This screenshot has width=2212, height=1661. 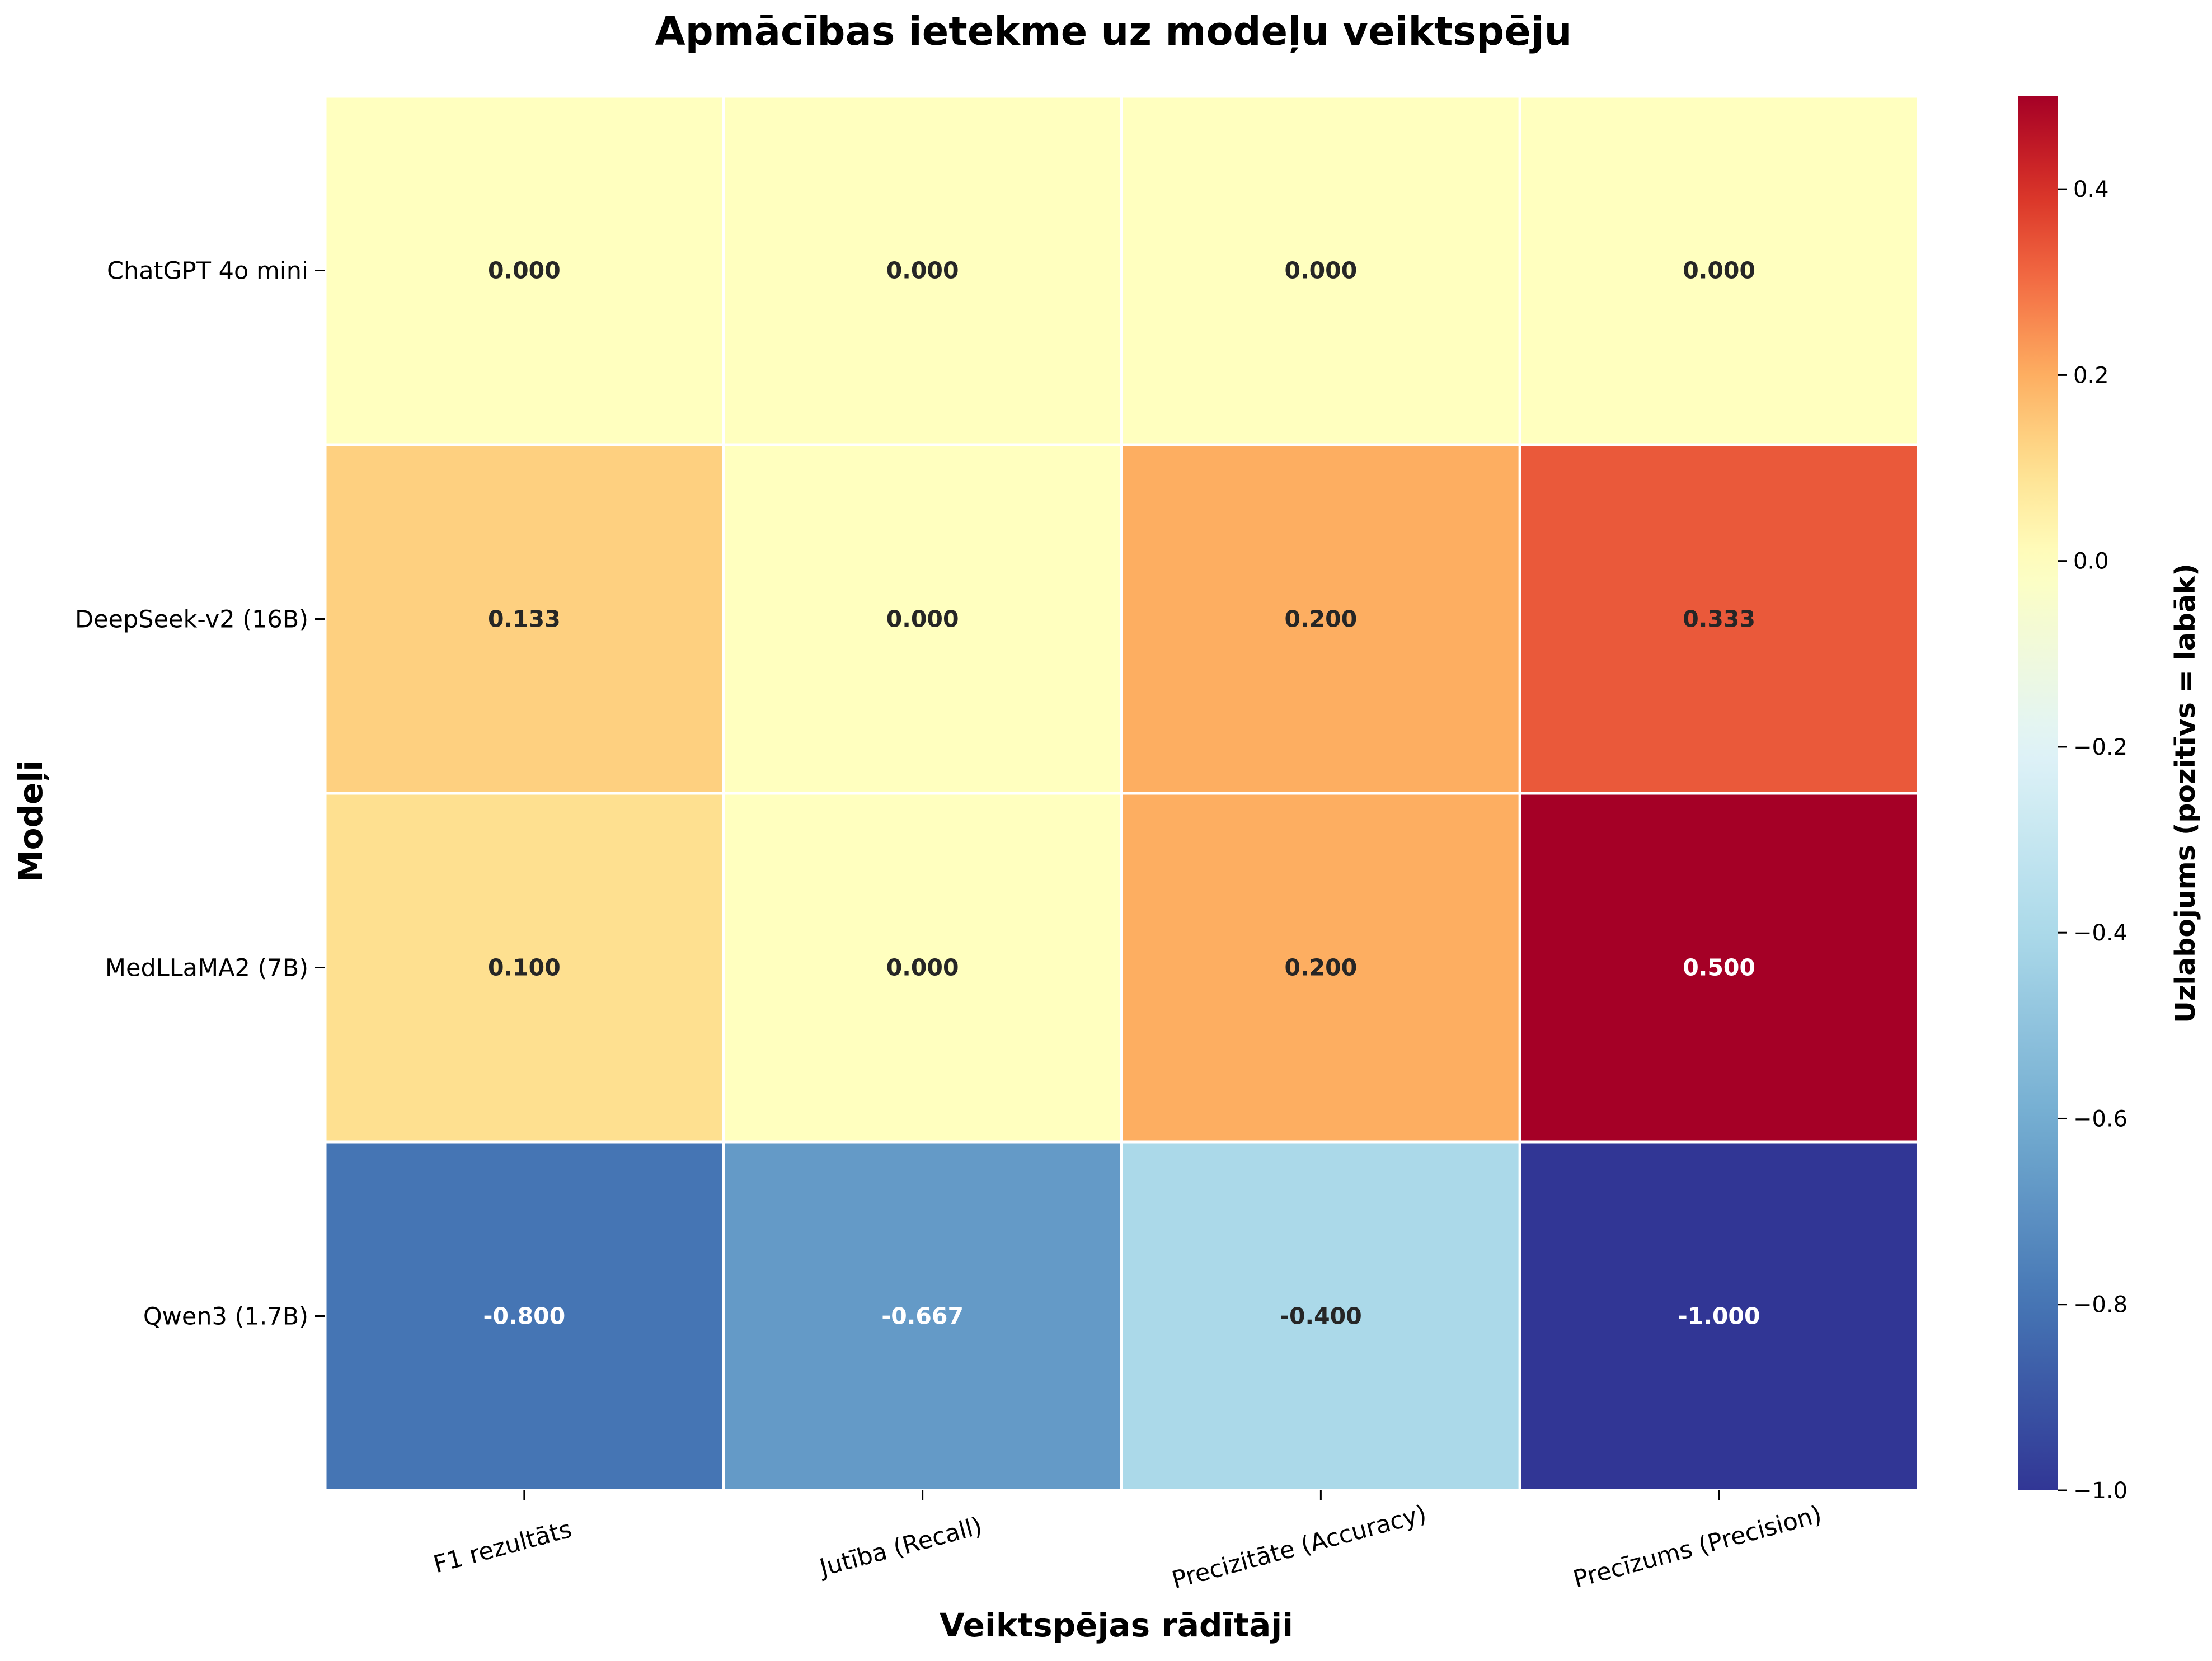 I want to click on x-axis-label: Veiktspējas rādītāji, so click(x=1116, y=1625).